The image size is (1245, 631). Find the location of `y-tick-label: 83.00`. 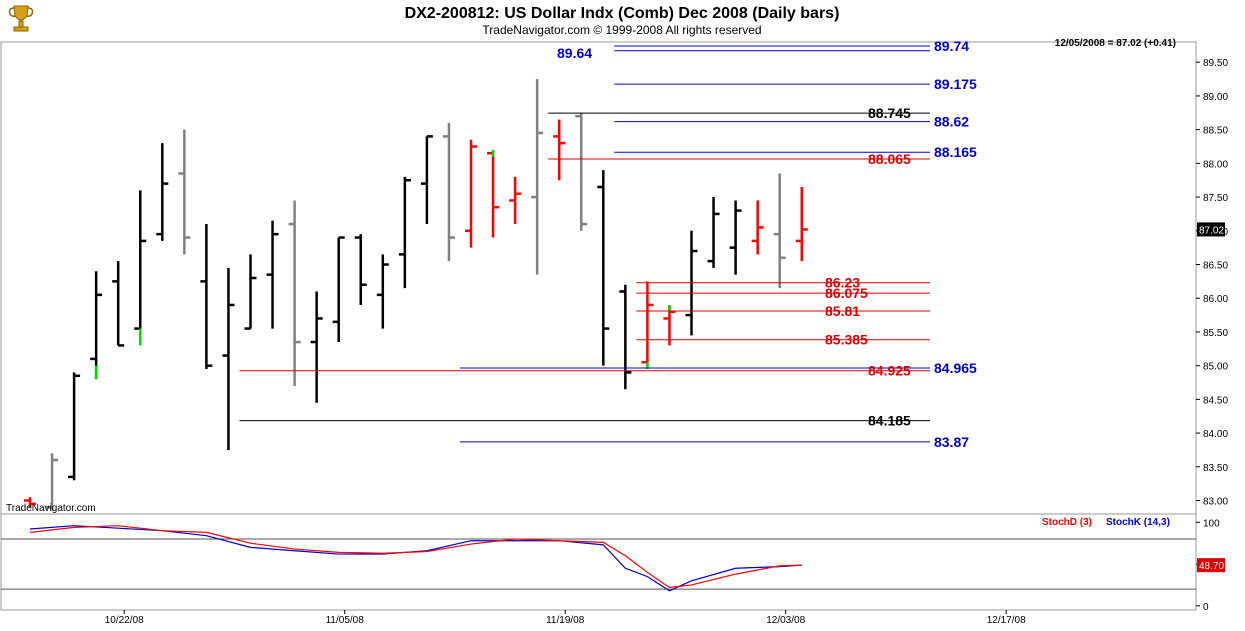

y-tick-label: 83.00 is located at coordinates (1215, 502).